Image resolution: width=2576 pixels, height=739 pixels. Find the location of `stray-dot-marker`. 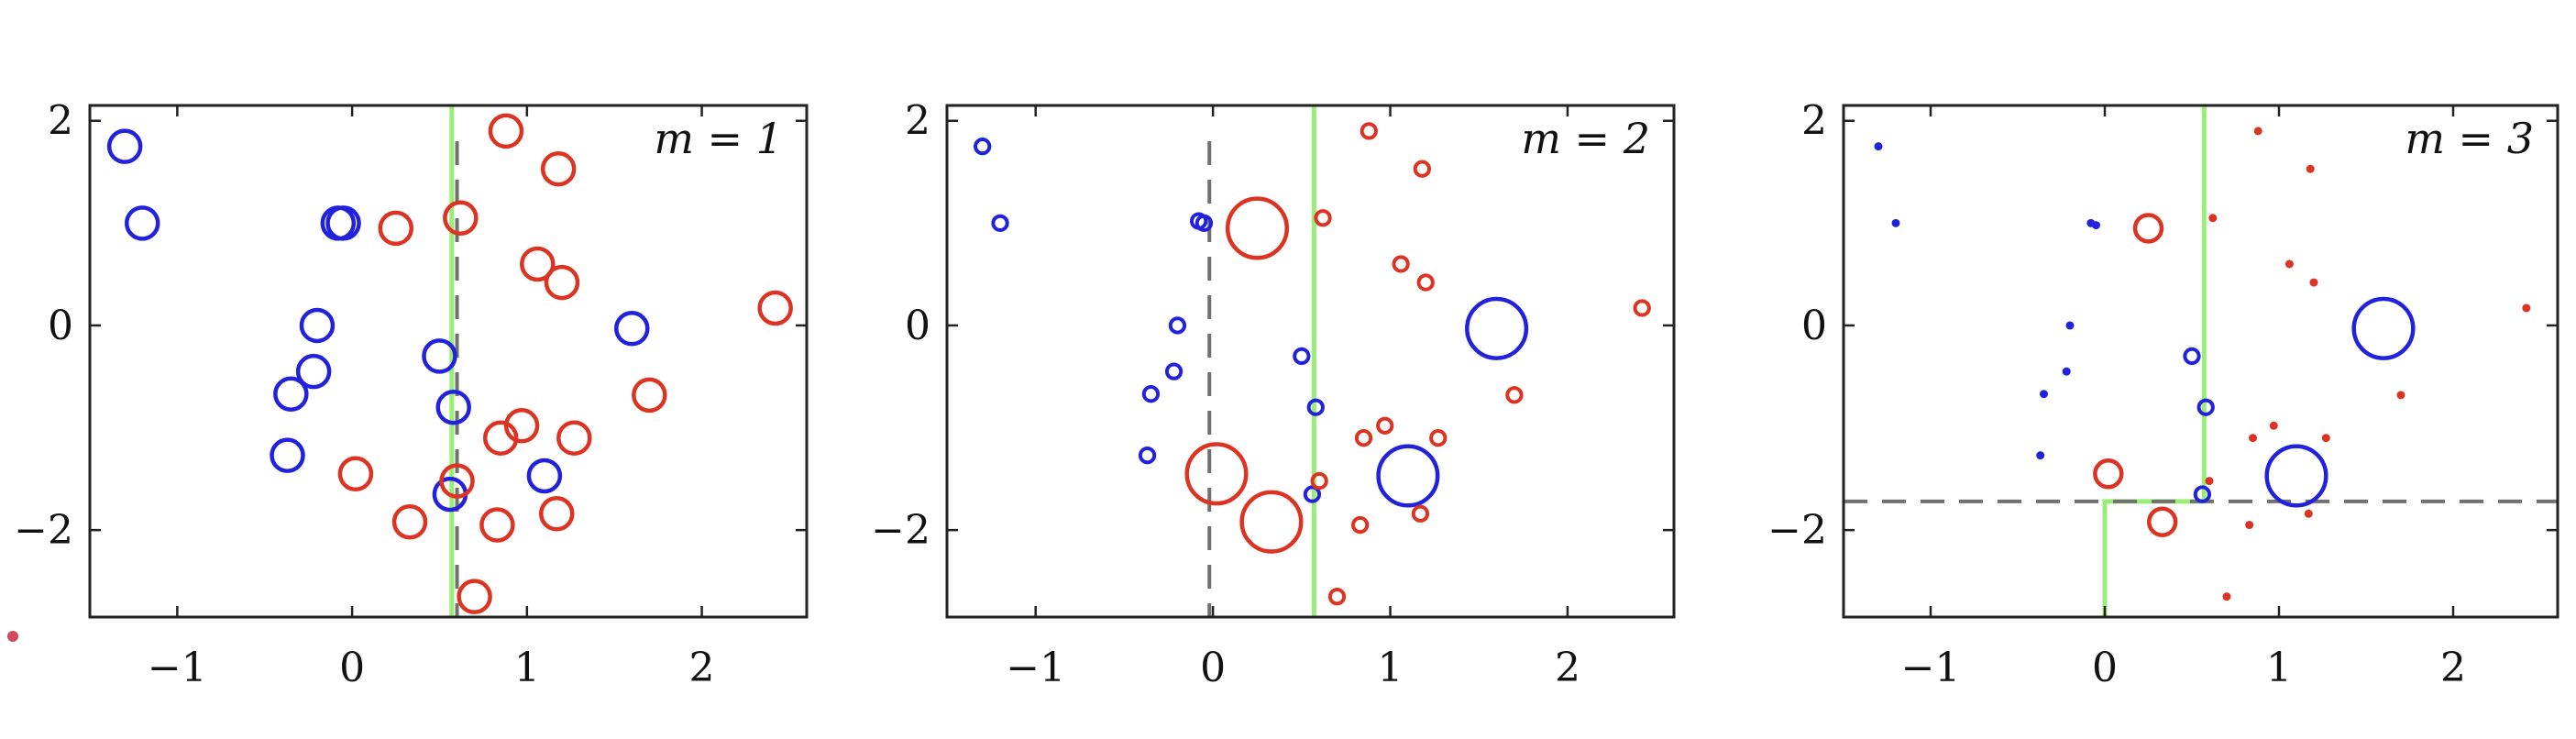

stray-dot-marker is located at coordinates (13, 636).